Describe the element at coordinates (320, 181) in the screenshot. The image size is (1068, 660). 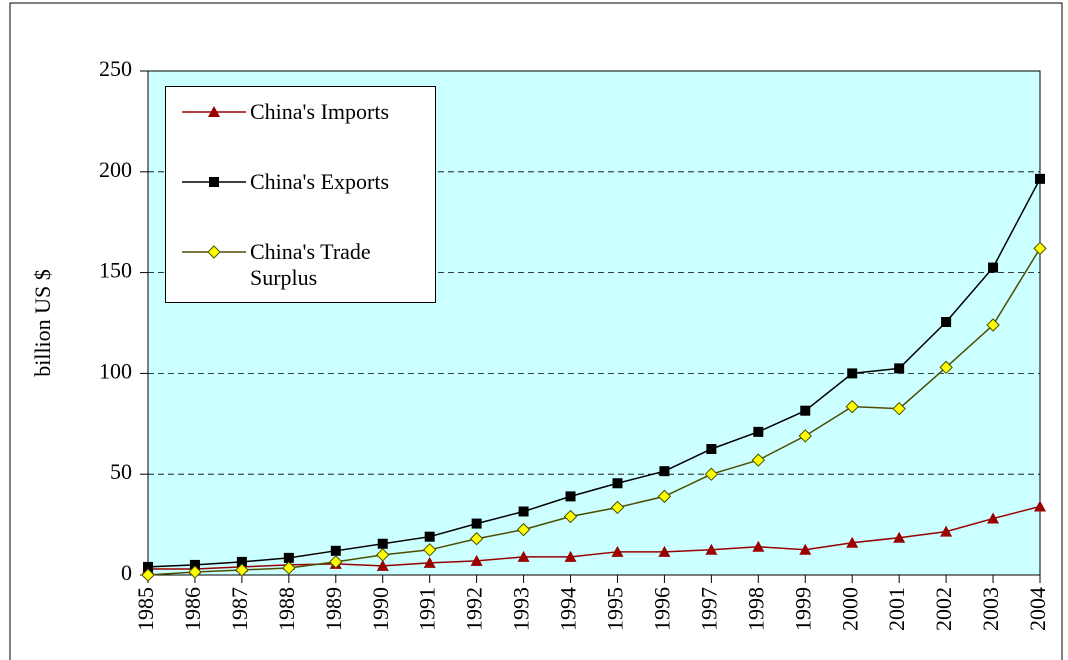
I see `legend-label: China's Exports` at that location.